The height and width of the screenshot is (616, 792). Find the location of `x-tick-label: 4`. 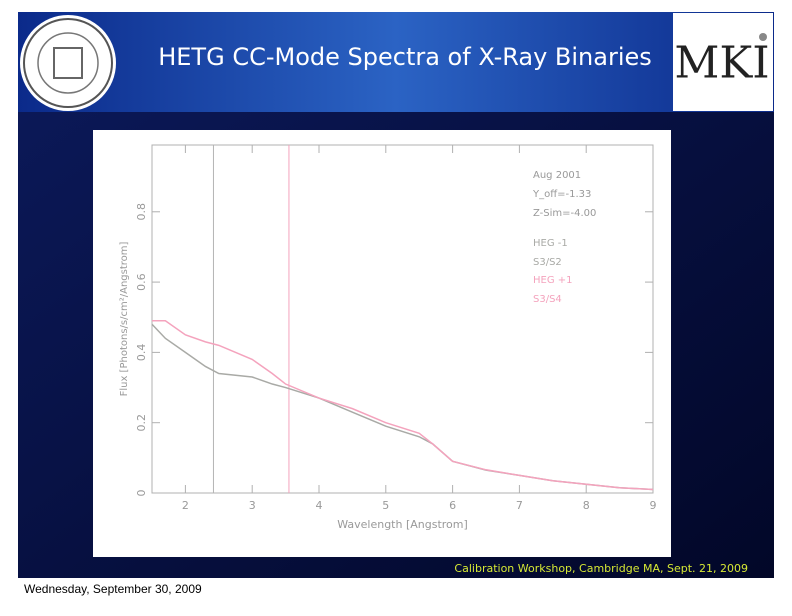

x-tick-label: 4 is located at coordinates (319, 505).